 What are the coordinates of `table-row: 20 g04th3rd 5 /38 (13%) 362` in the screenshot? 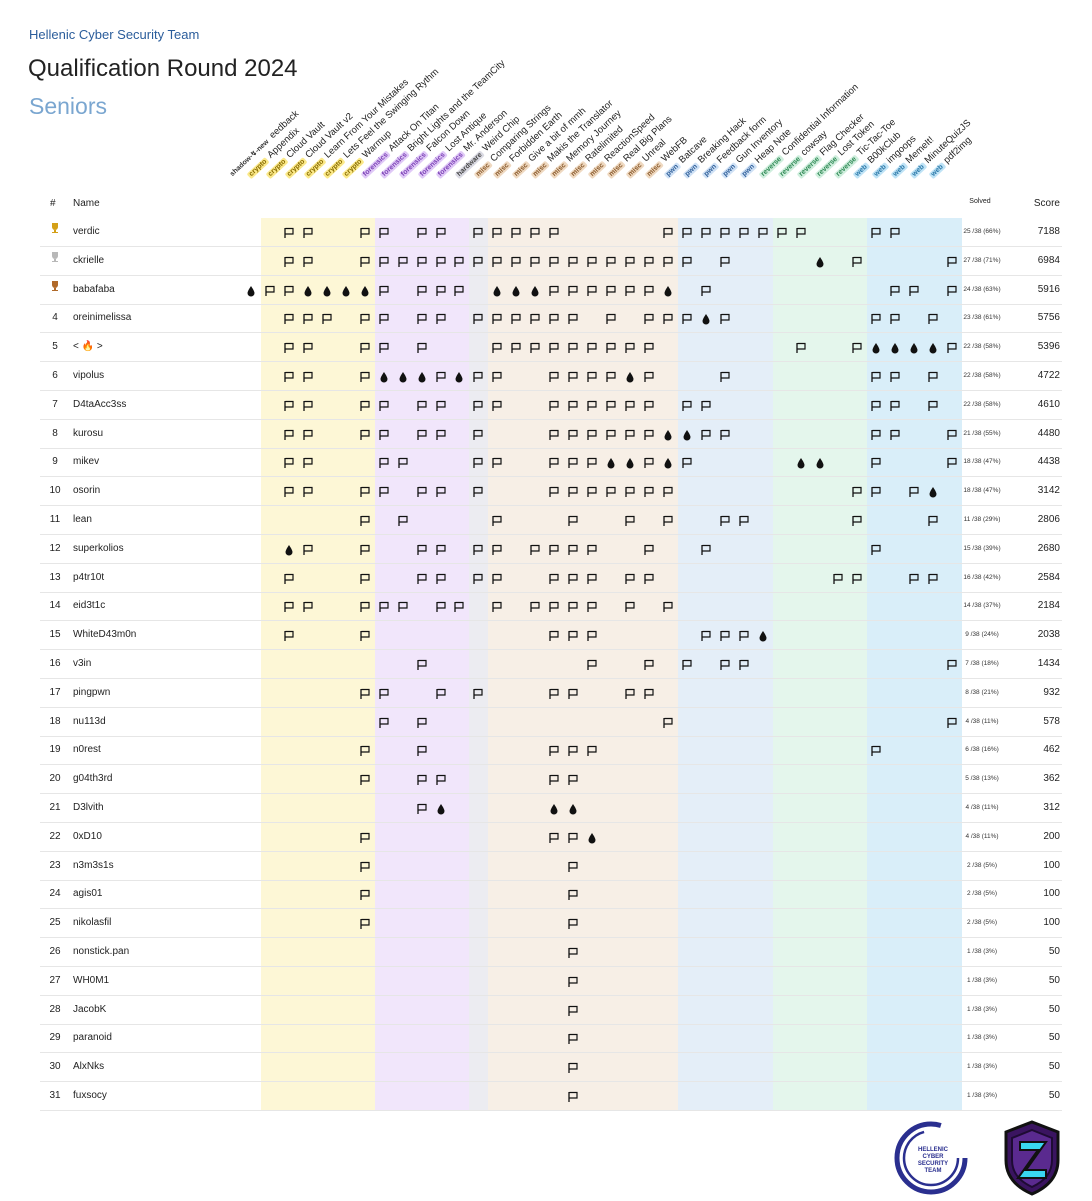 It's located at (551, 780).